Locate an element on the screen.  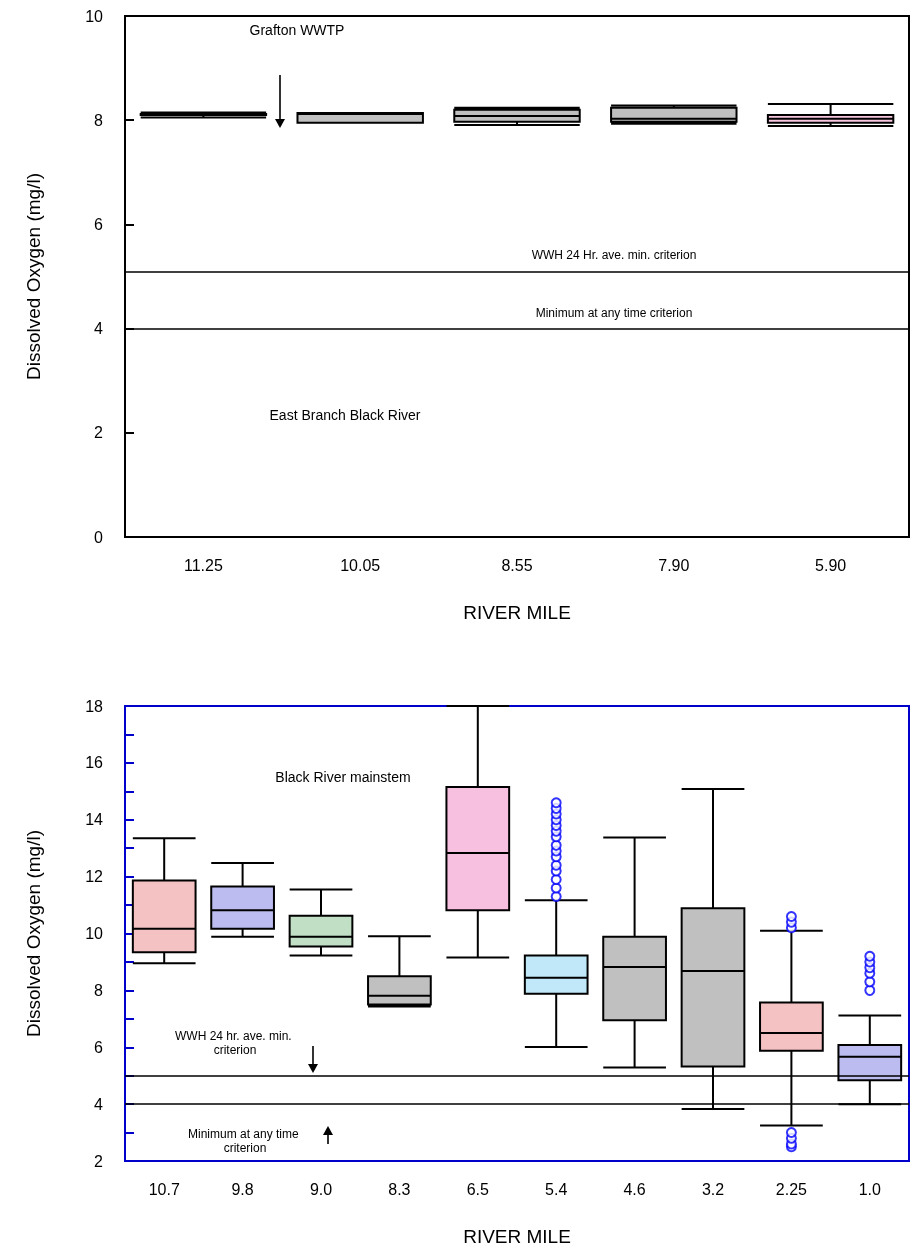
y-tick-label: 0 is located at coordinates (99, 537).